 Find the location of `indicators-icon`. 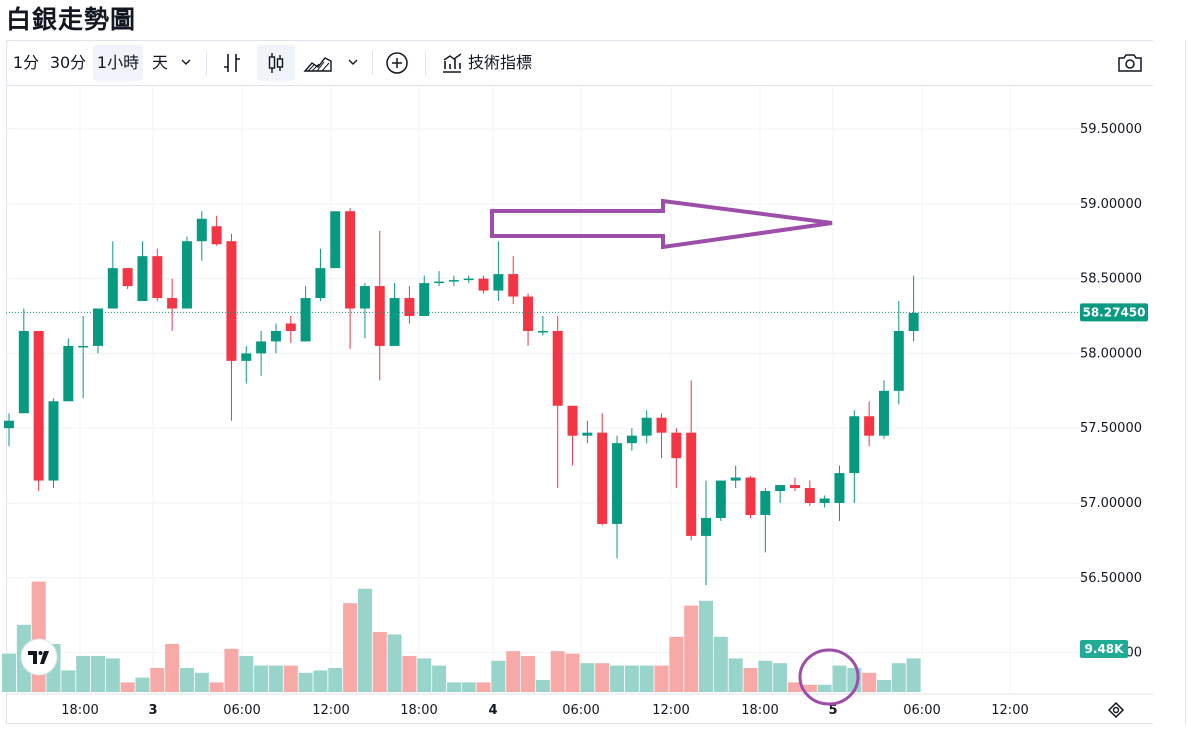

indicators-icon is located at coordinates (452, 63).